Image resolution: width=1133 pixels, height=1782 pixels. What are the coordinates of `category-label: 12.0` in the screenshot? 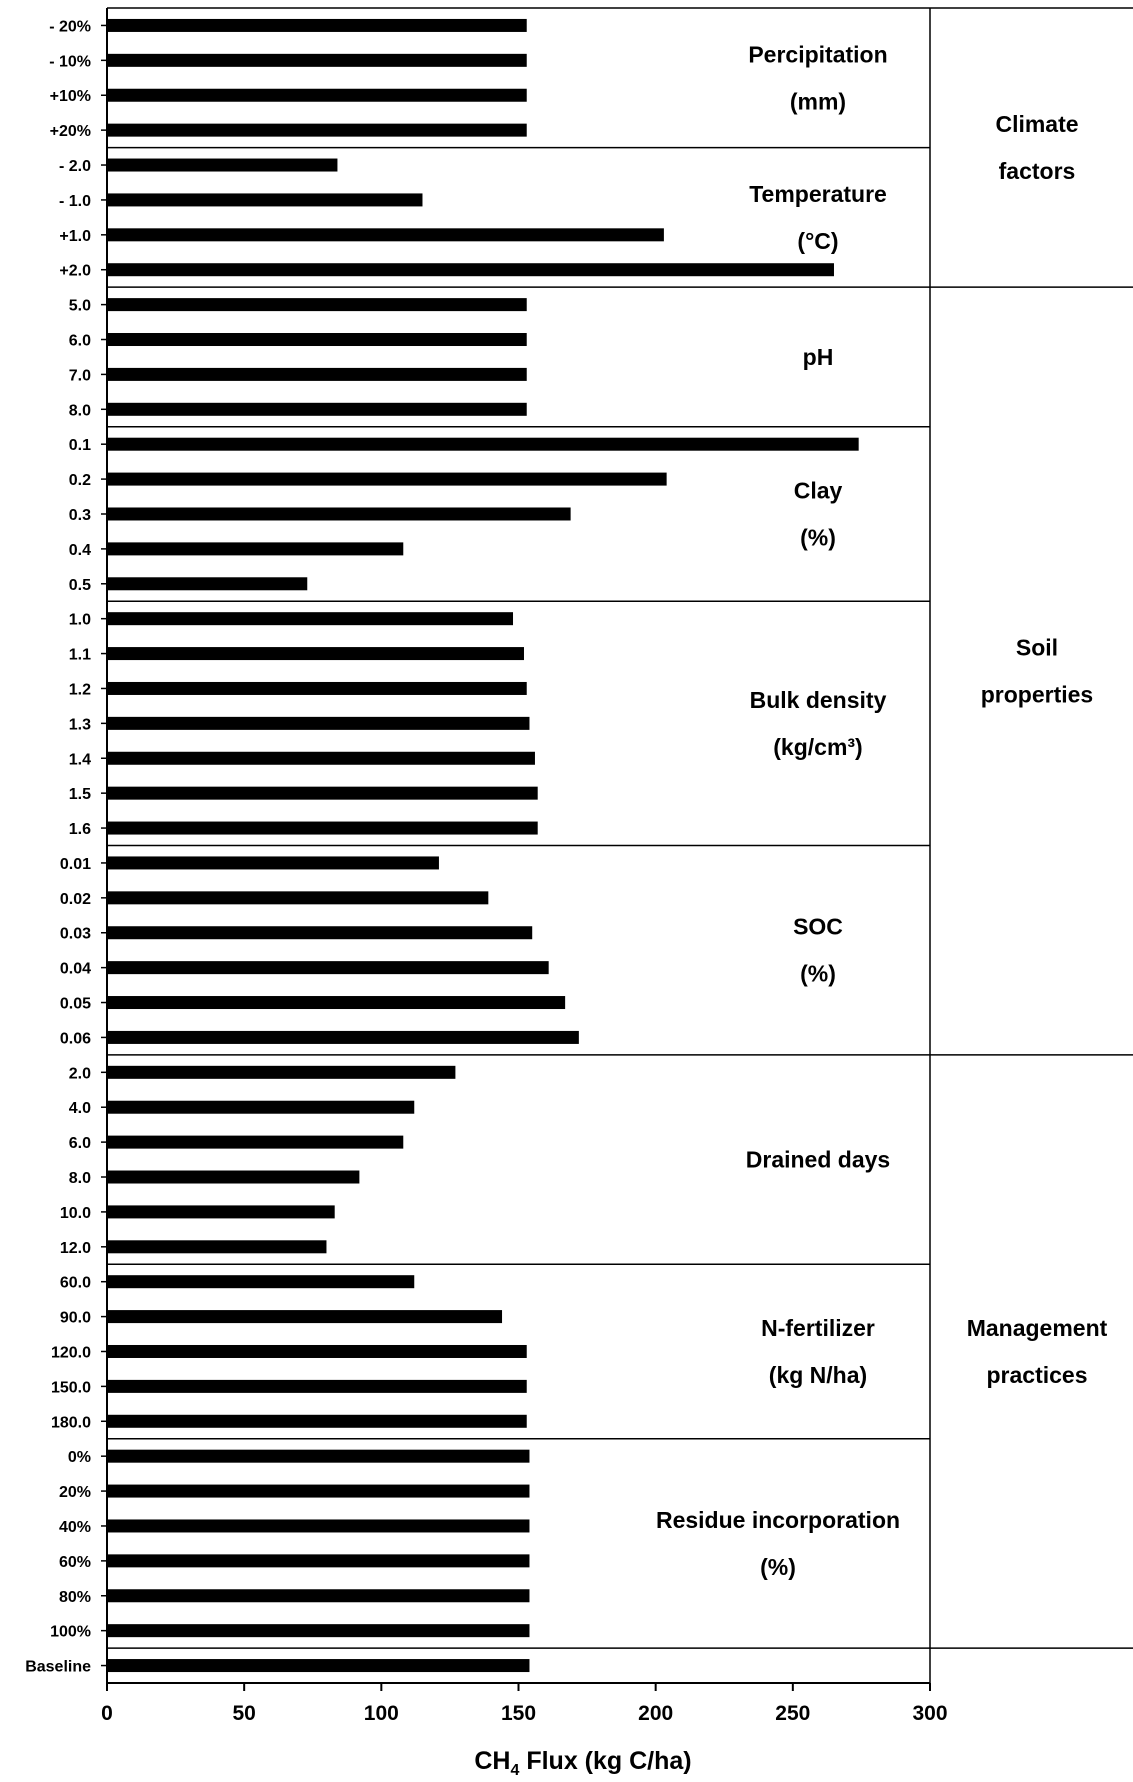 It's located at (75, 1248).